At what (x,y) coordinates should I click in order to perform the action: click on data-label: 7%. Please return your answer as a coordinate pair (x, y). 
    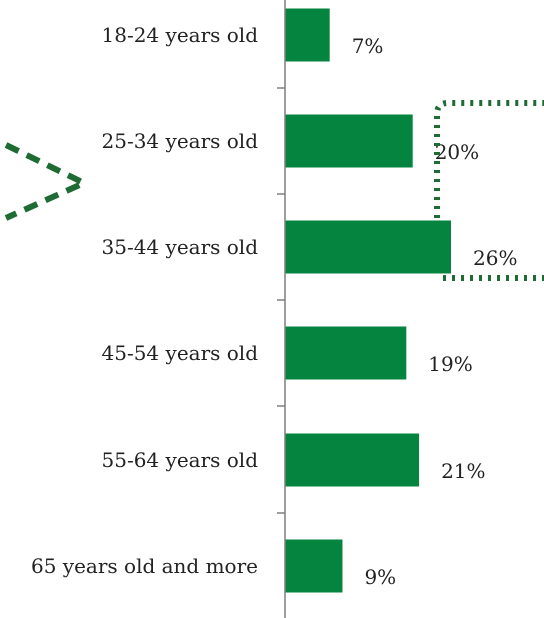
    Looking at the image, I should click on (368, 46).